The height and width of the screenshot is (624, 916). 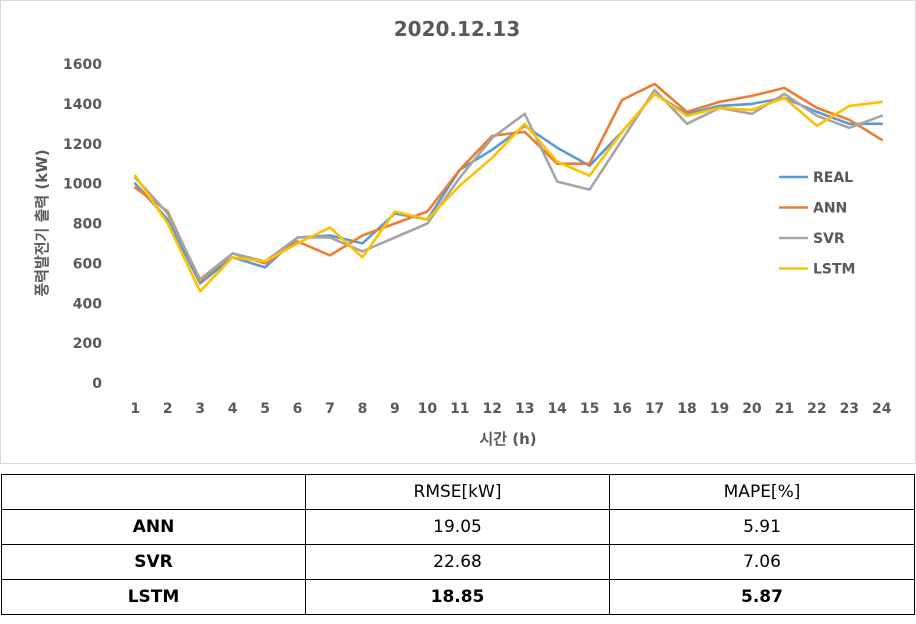 I want to click on x-tick-label: 10, so click(x=428, y=409).